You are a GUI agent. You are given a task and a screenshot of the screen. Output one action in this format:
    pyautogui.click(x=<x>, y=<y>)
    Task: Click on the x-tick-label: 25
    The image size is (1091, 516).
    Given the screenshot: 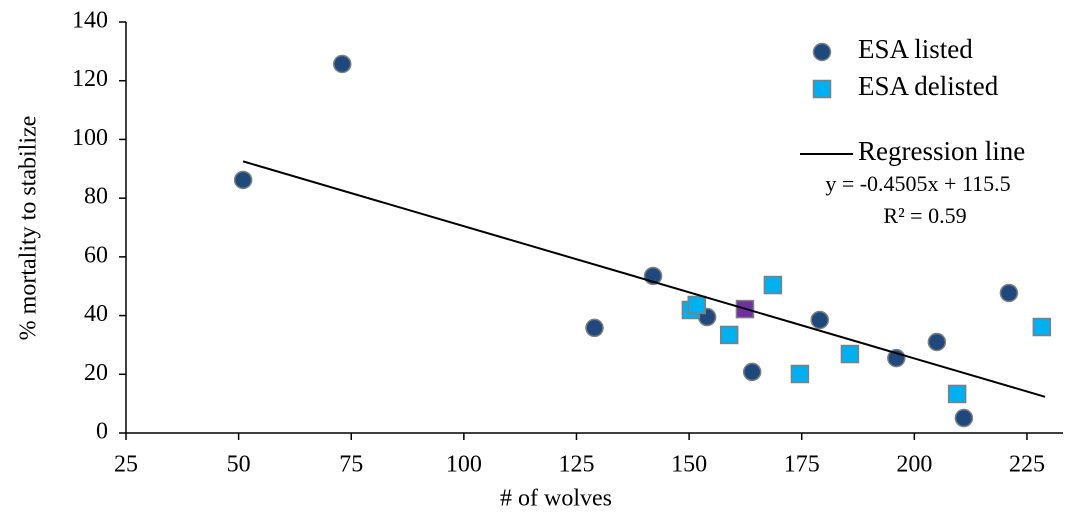 What is the action you would take?
    pyautogui.click(x=126, y=465)
    